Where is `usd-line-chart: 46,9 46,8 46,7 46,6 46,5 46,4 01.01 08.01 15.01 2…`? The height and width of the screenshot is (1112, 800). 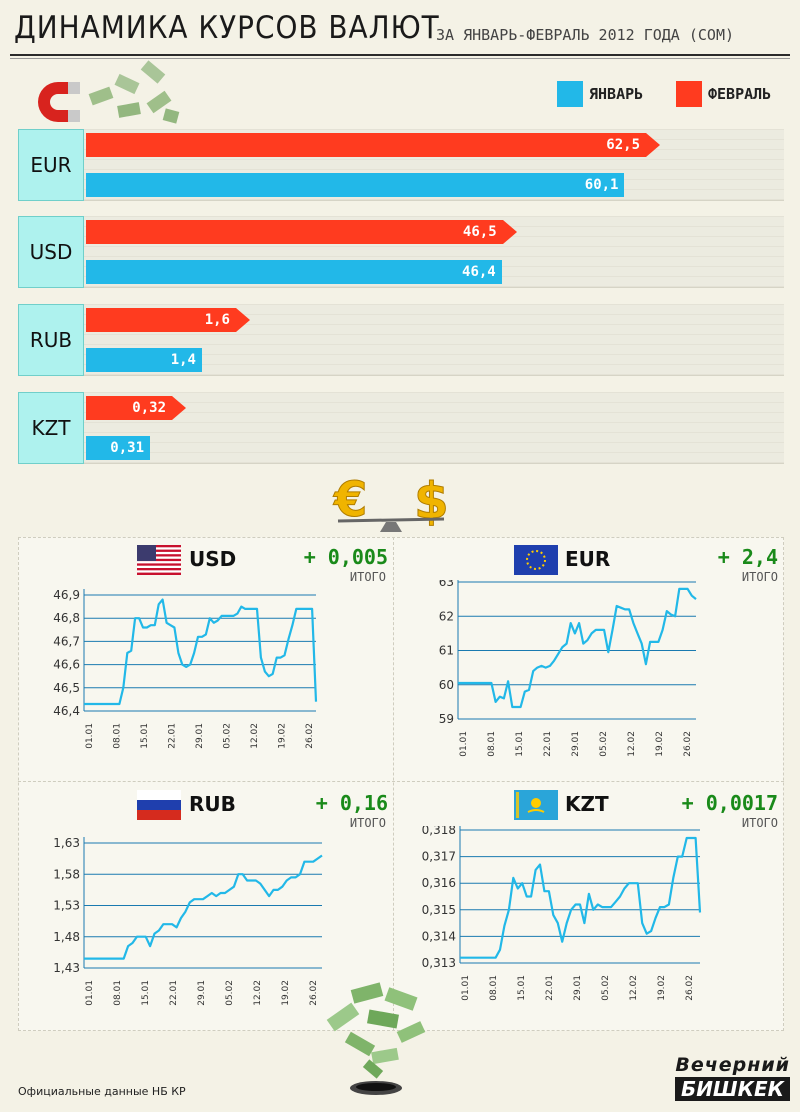
usd-line-chart: 46,9 46,8 46,7 46,6 46,5 46,4 01.01 08.01 15.01 2… is located at coordinates (185, 668).